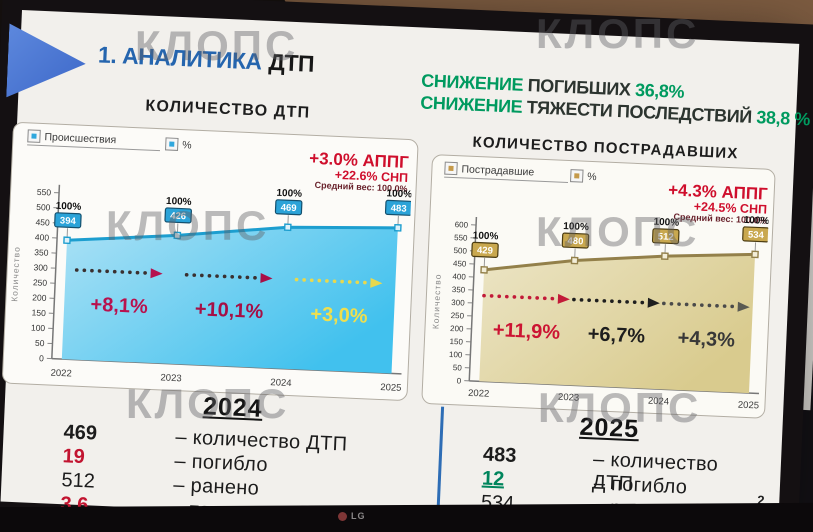 The height and width of the screenshot is (532, 813). What do you see at coordinates (616, 335) in the screenshot?
I see `svg-text: +6,7%` at bounding box center [616, 335].